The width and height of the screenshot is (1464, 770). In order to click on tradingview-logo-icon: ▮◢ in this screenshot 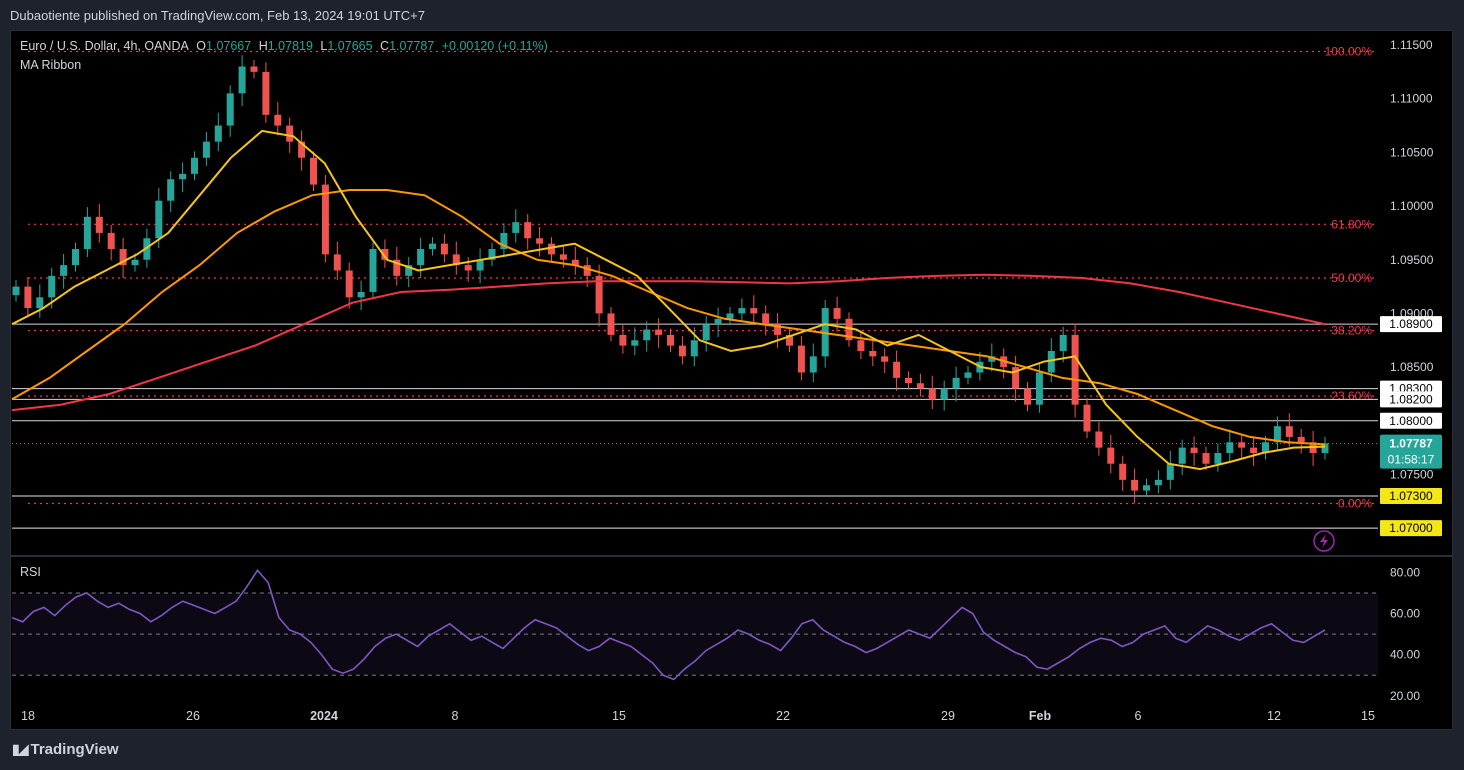, I will do `click(20, 749)`.